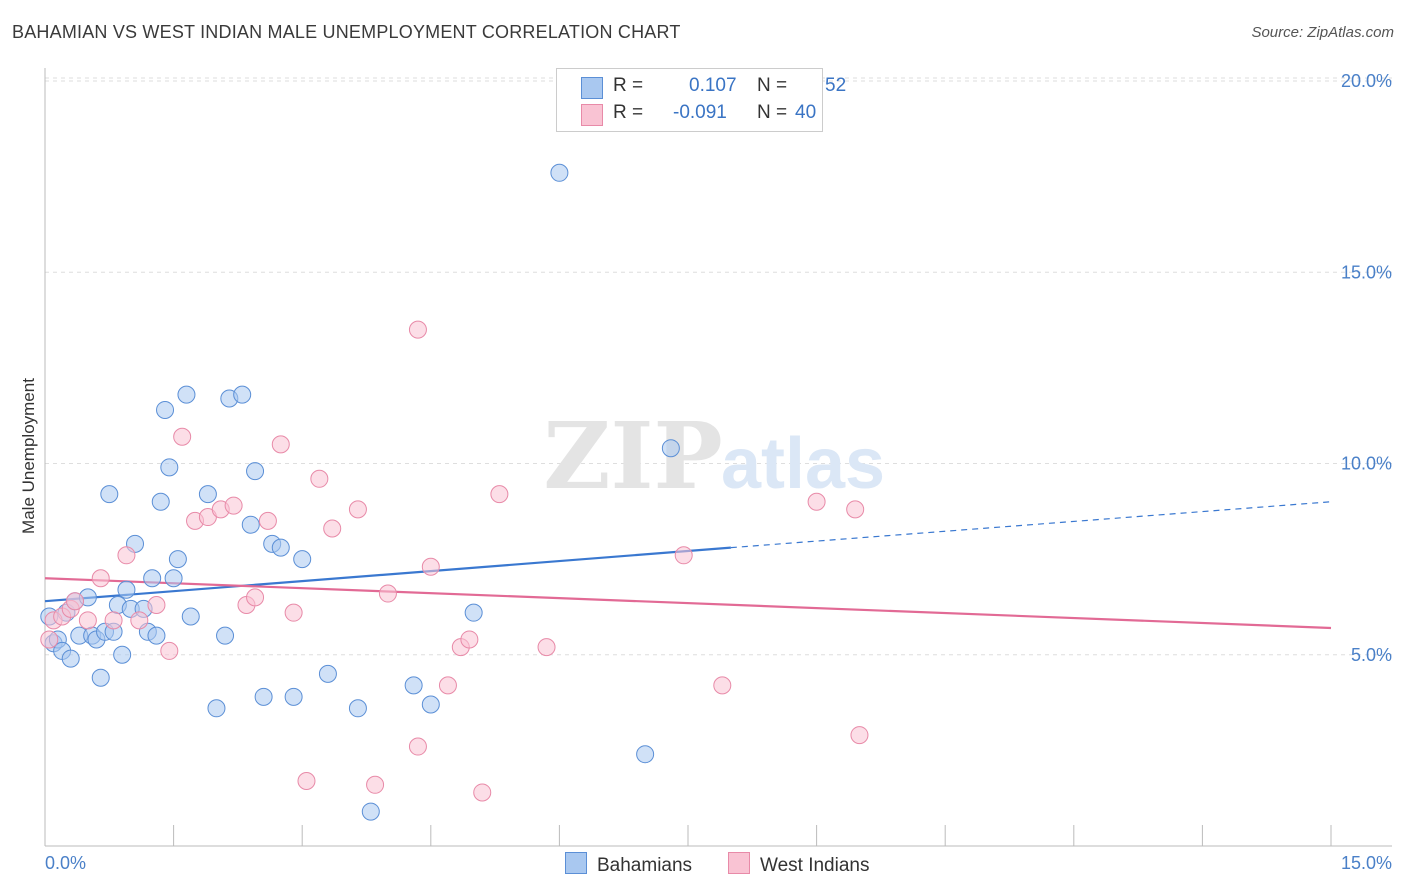  What do you see at coordinates (1366, 81) in the screenshot?
I see `y-tick-label: 20.0%` at bounding box center [1366, 81].